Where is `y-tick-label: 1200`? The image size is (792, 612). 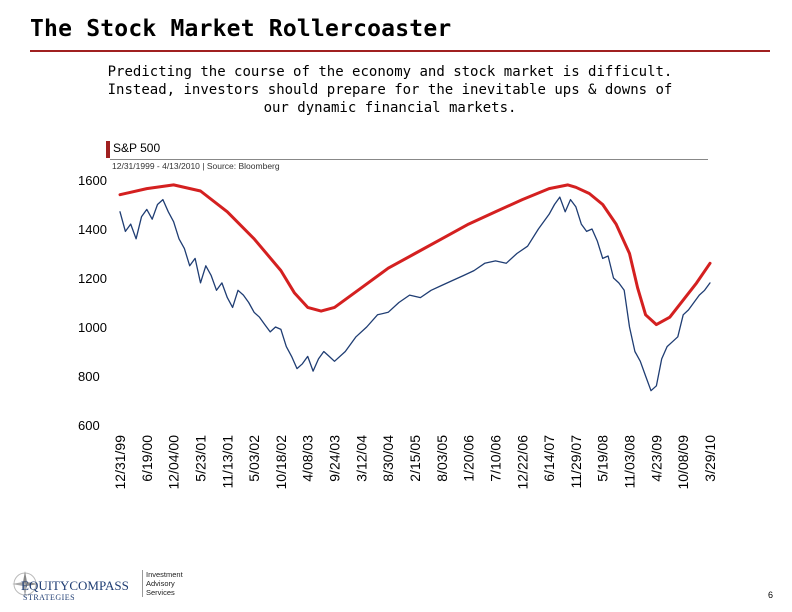 y-tick-label: 1200 is located at coordinates (92, 278).